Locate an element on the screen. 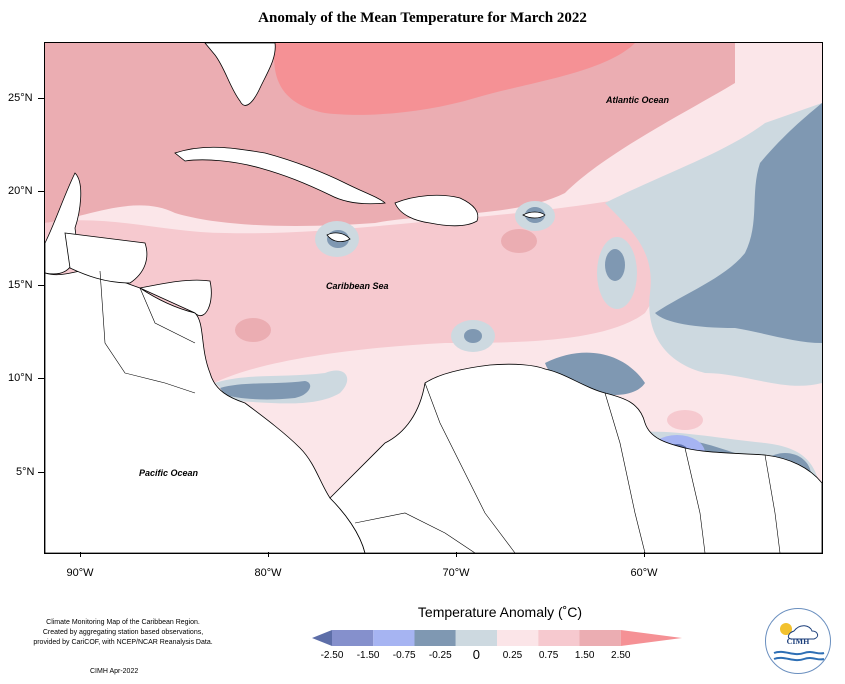  caribbean-sea-label: Caribbean Sea is located at coordinates (357, 286).